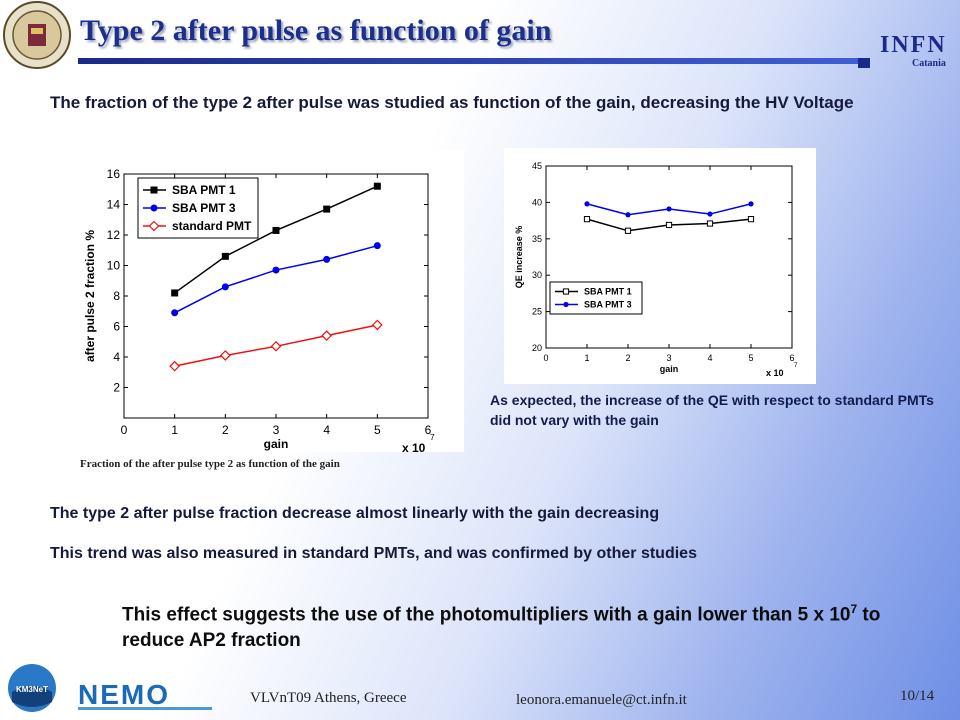  Describe the element at coordinates (537, 202) in the screenshot. I see `y-tick-label: 40` at that location.